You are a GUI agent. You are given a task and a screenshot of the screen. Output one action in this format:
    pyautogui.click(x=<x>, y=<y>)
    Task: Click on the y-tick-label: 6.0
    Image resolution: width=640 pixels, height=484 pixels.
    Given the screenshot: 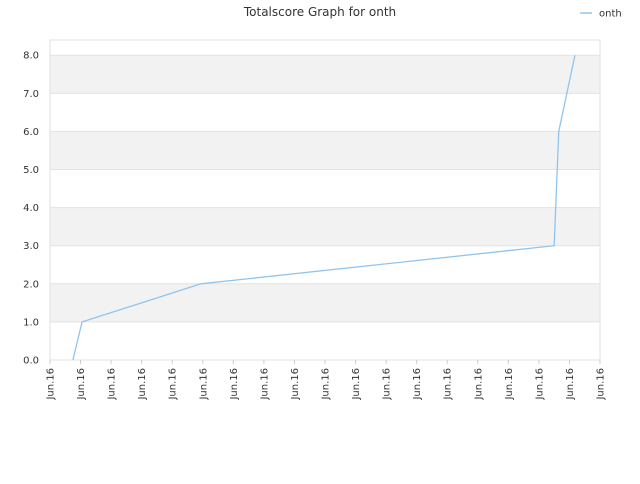 What is the action you would take?
    pyautogui.click(x=31, y=132)
    